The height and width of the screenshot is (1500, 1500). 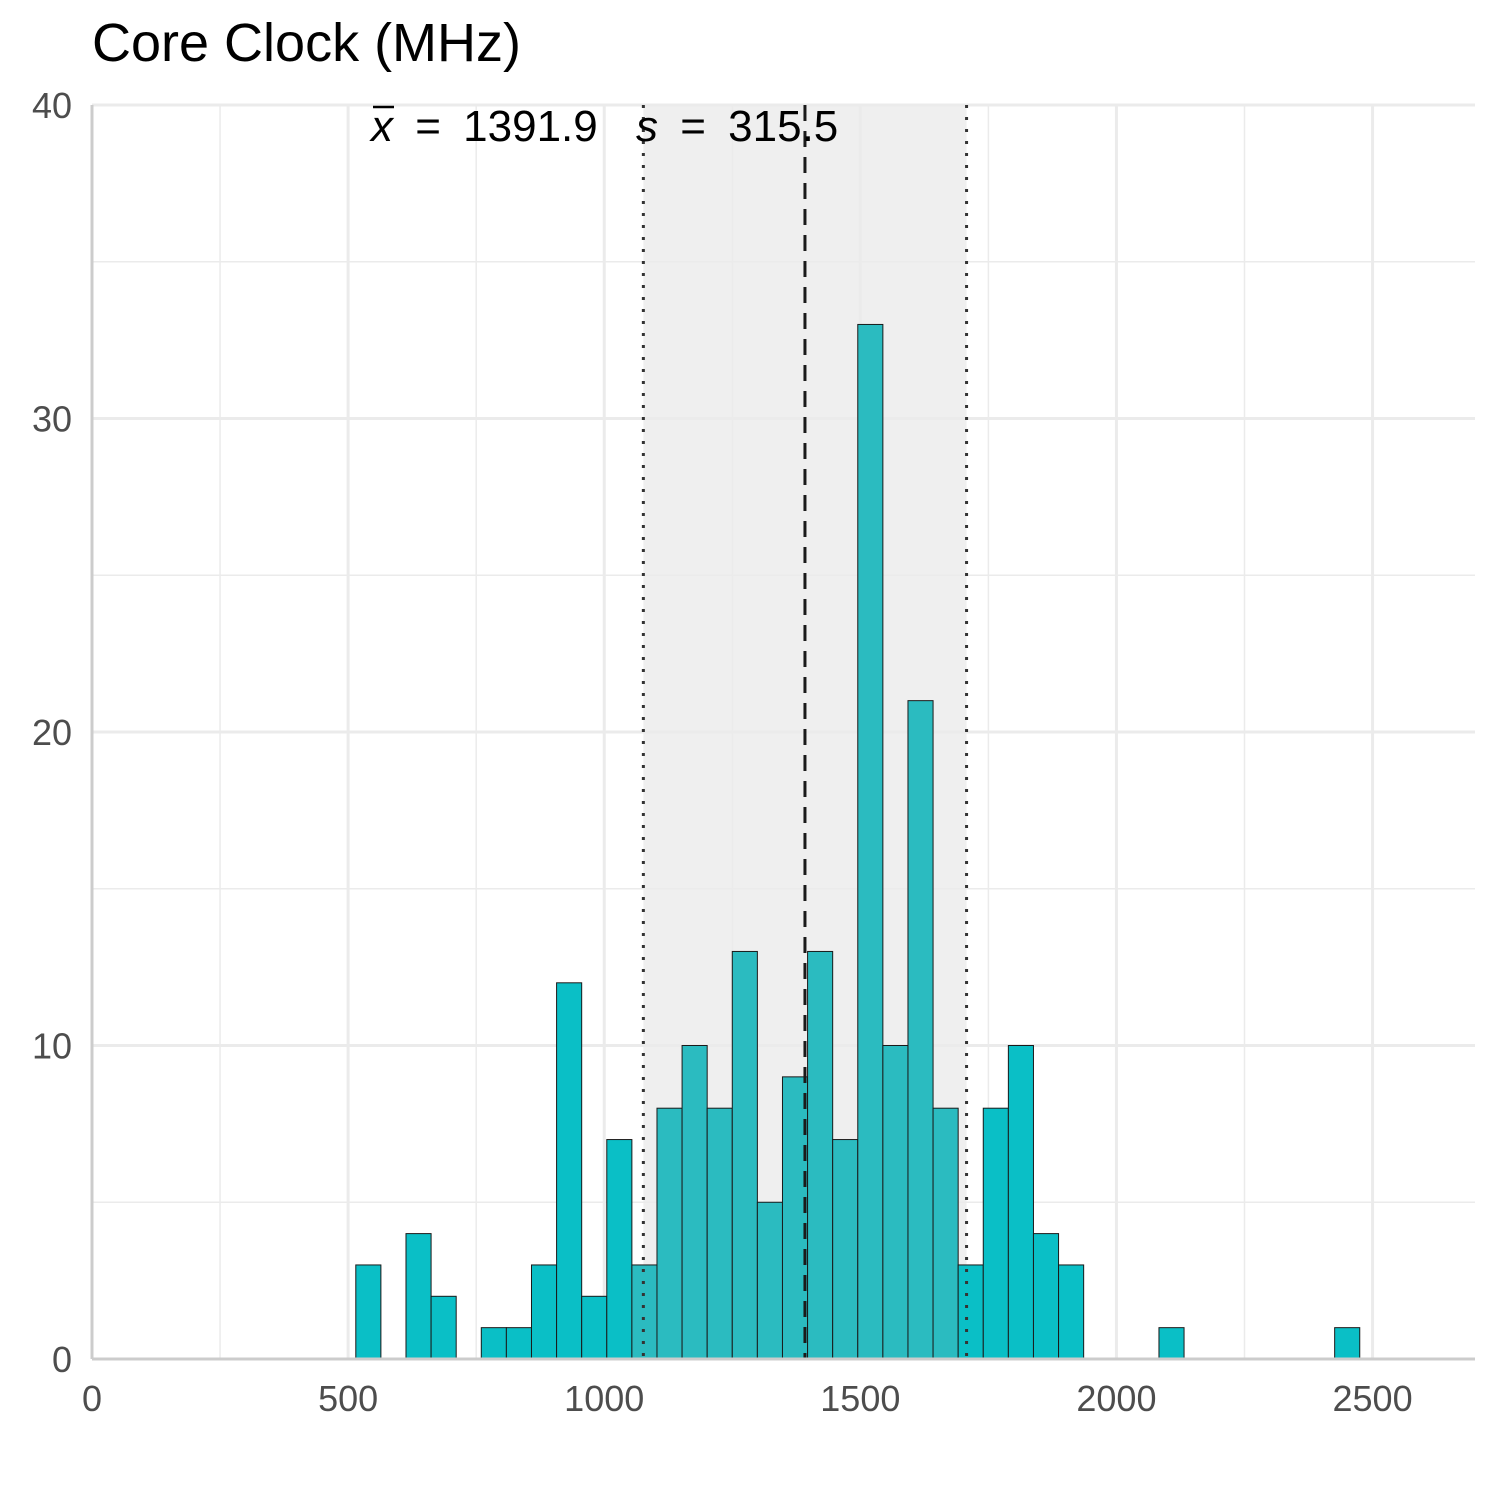 What do you see at coordinates (604, 1398) in the screenshot?
I see `x-tick-label: 1000` at bounding box center [604, 1398].